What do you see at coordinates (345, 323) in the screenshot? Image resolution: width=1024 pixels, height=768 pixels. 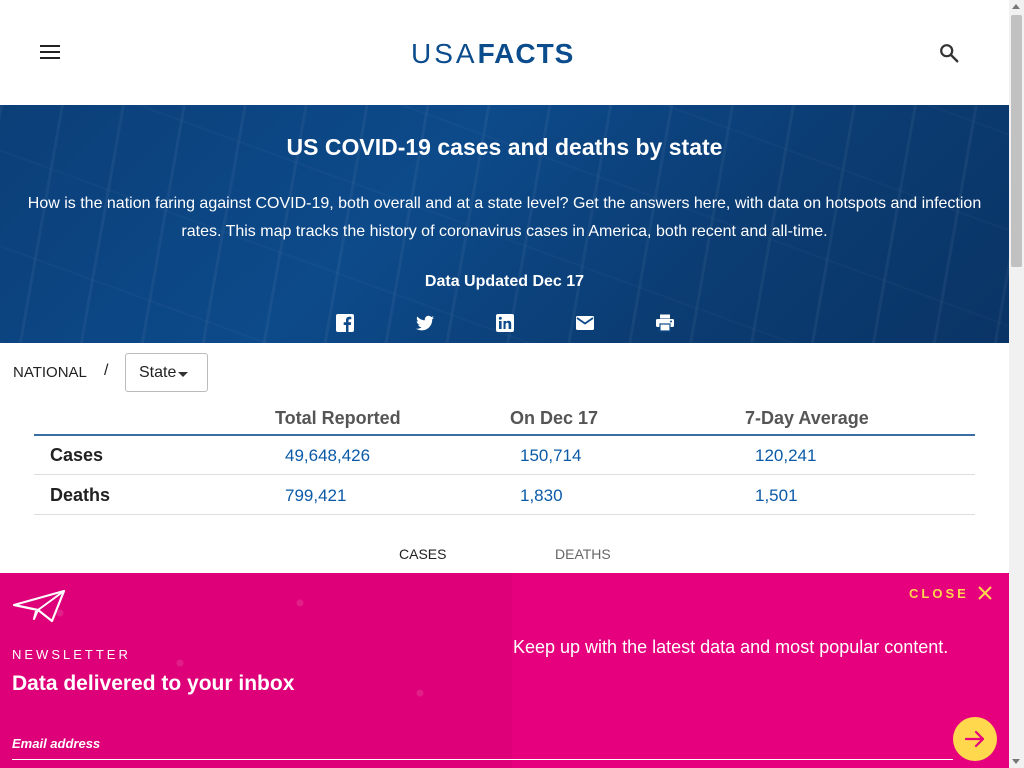 I see `facebook-icon` at bounding box center [345, 323].